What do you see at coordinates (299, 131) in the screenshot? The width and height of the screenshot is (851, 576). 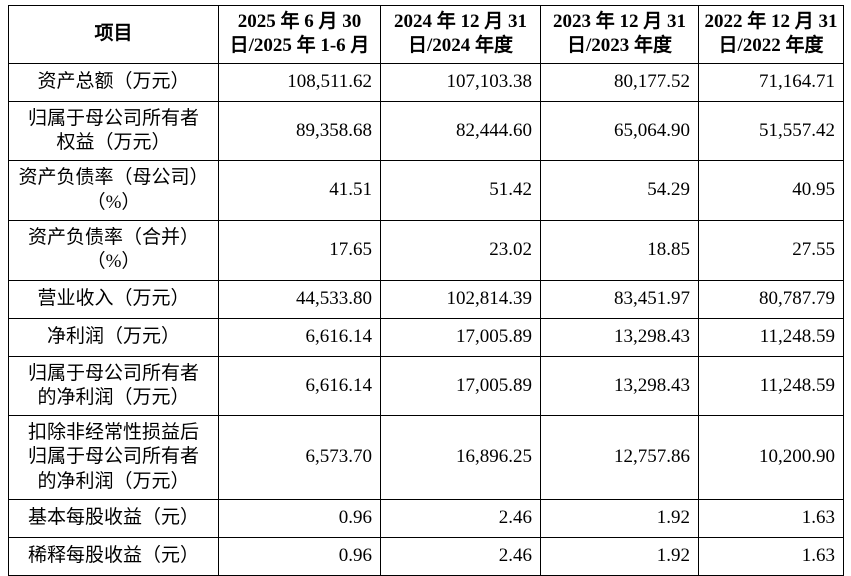 I see `value-cell: 89,358.68` at bounding box center [299, 131].